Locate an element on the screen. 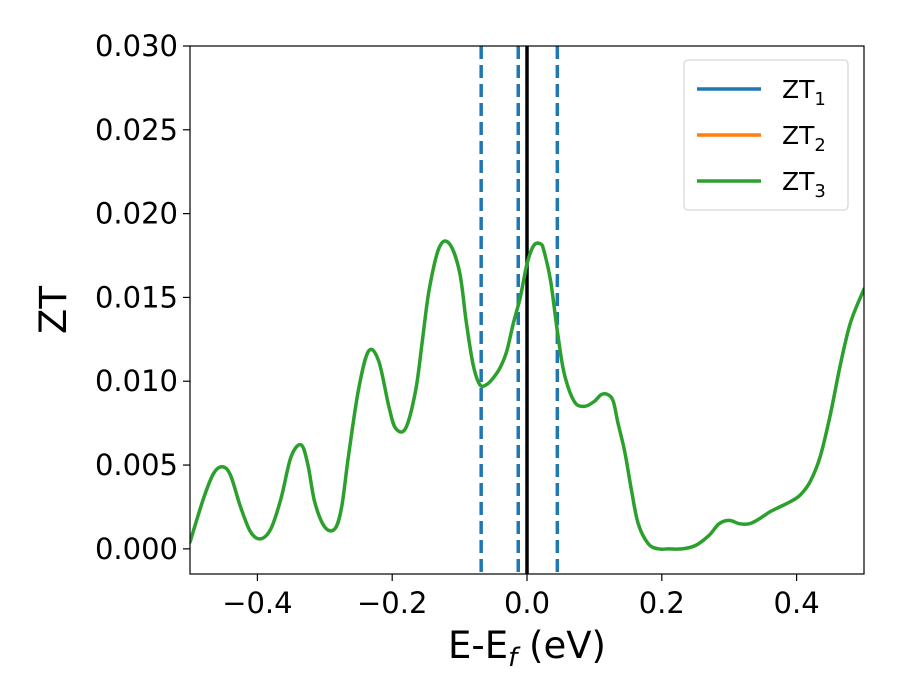 The image size is (900, 700). legend: ZT1 ZT2 ZT3 is located at coordinates (766, 135).